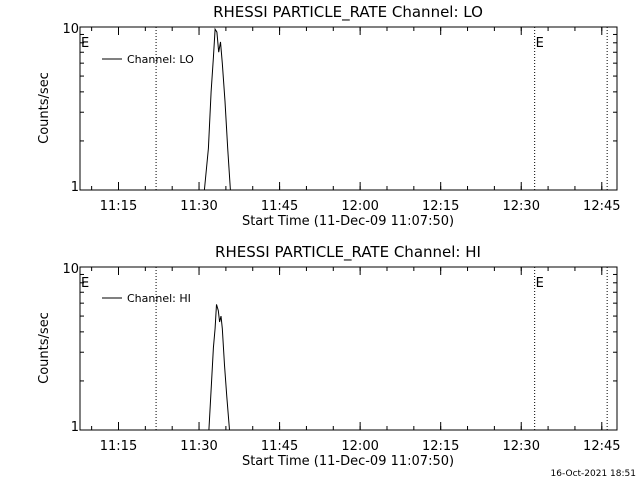  Describe the element at coordinates (348, 12) in the screenshot. I see `chart-title: RHESSI PARTICLE_RATE Channel: LO` at that location.